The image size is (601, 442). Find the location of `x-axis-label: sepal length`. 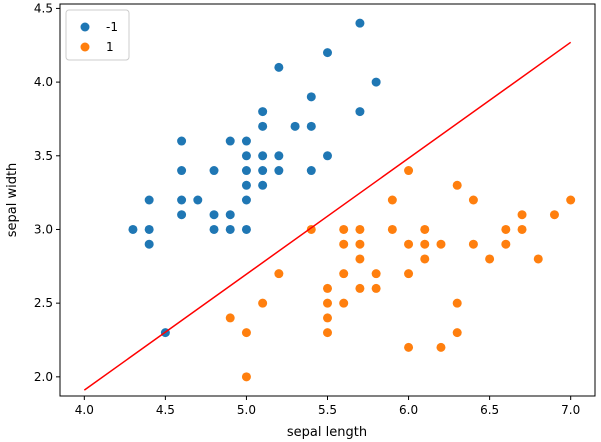

x-axis-label: sepal length is located at coordinates (327, 432).